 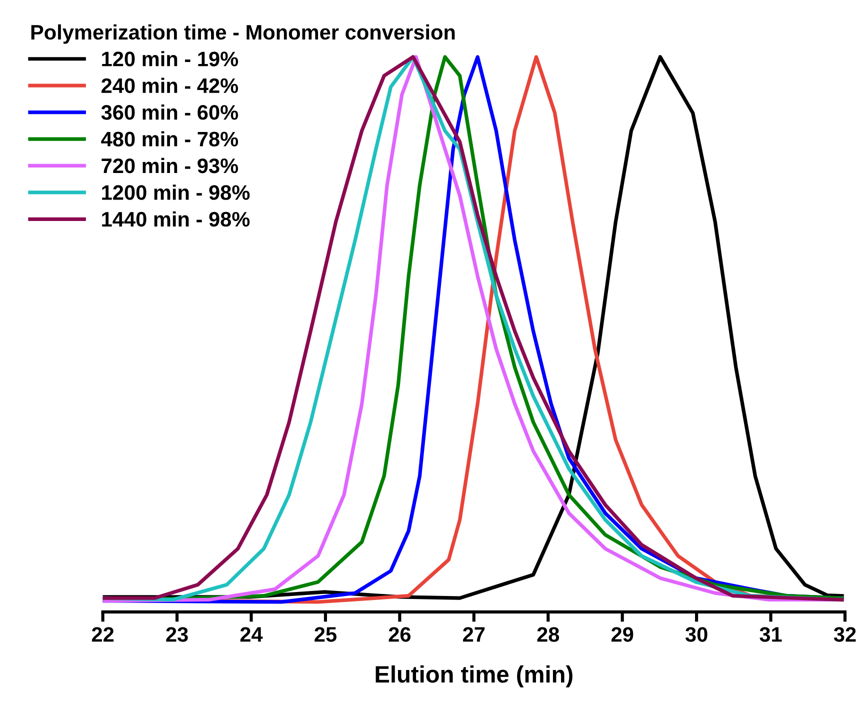 I want to click on x-axis-title: Elution time (min), so click(x=474, y=676).